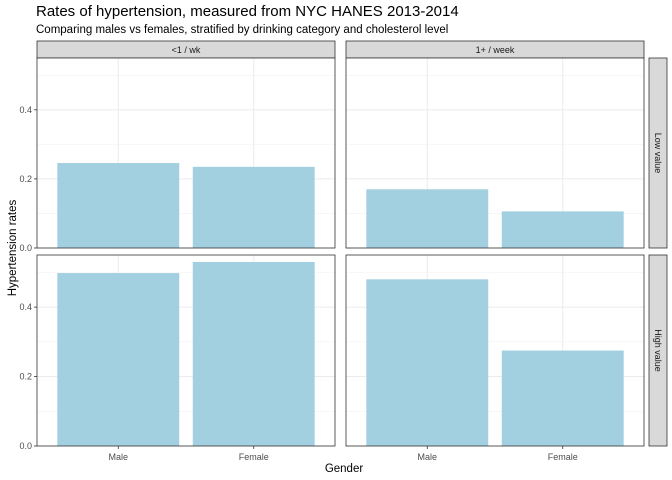  I want to click on facet-strip-row-high-value, so click(658, 350).